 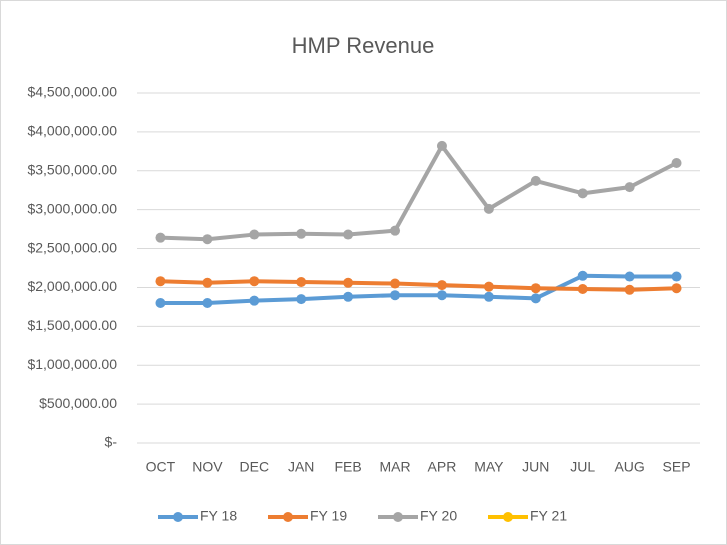 What do you see at coordinates (72, 131) in the screenshot?
I see `y-tick-label: $4,000,000.00` at bounding box center [72, 131].